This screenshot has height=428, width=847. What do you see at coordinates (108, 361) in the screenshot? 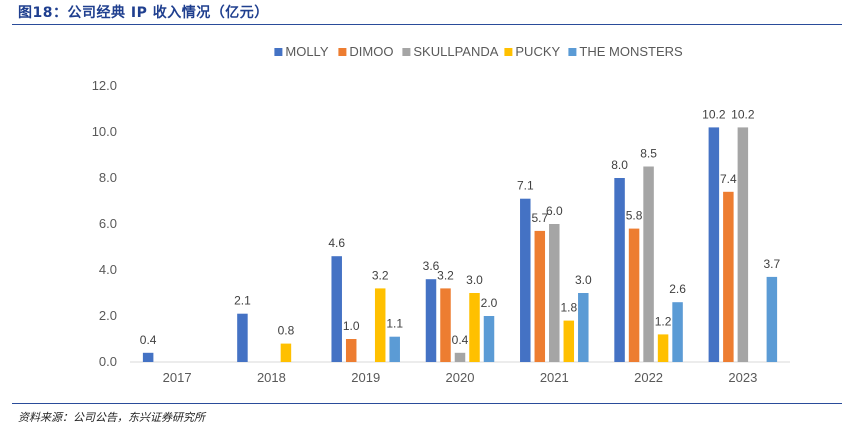
I see `y-tick-label: 0.0` at bounding box center [108, 361].